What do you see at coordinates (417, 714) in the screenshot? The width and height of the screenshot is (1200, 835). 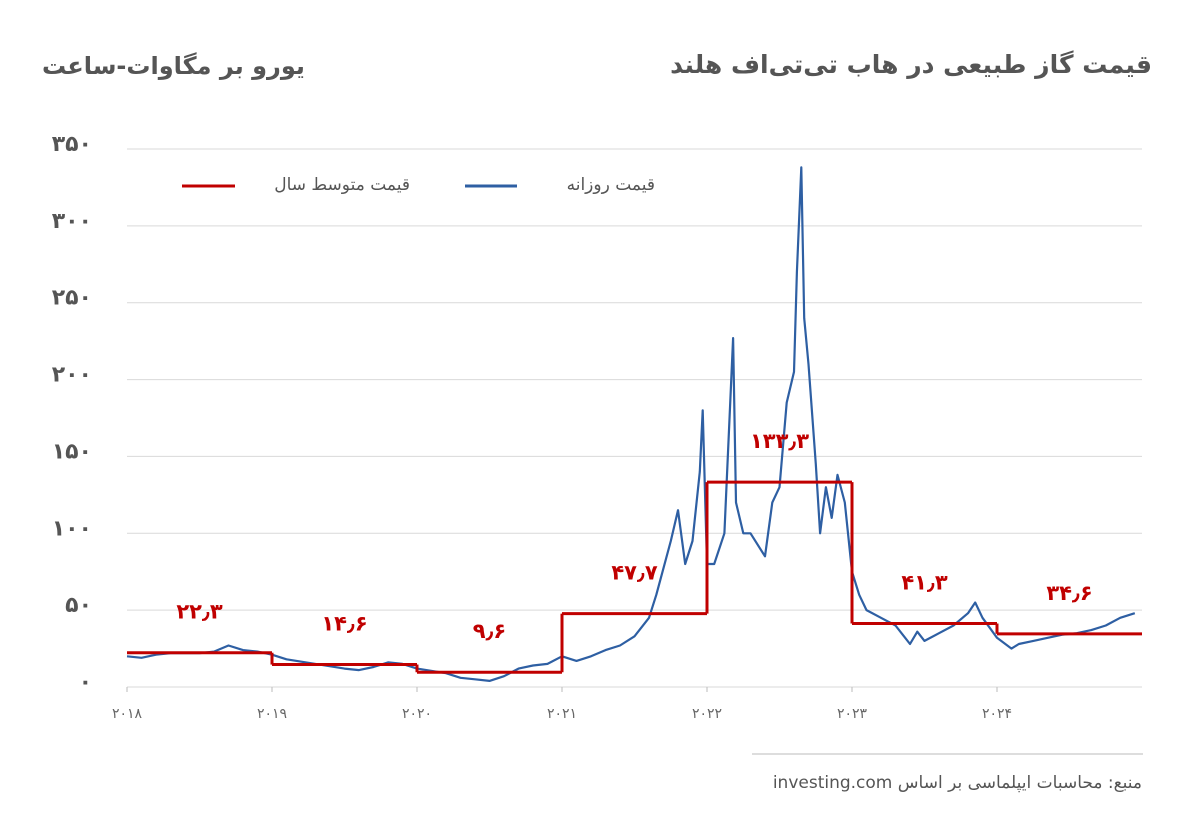 I see `x-tick-label: ۲۰۲۰` at bounding box center [417, 714].